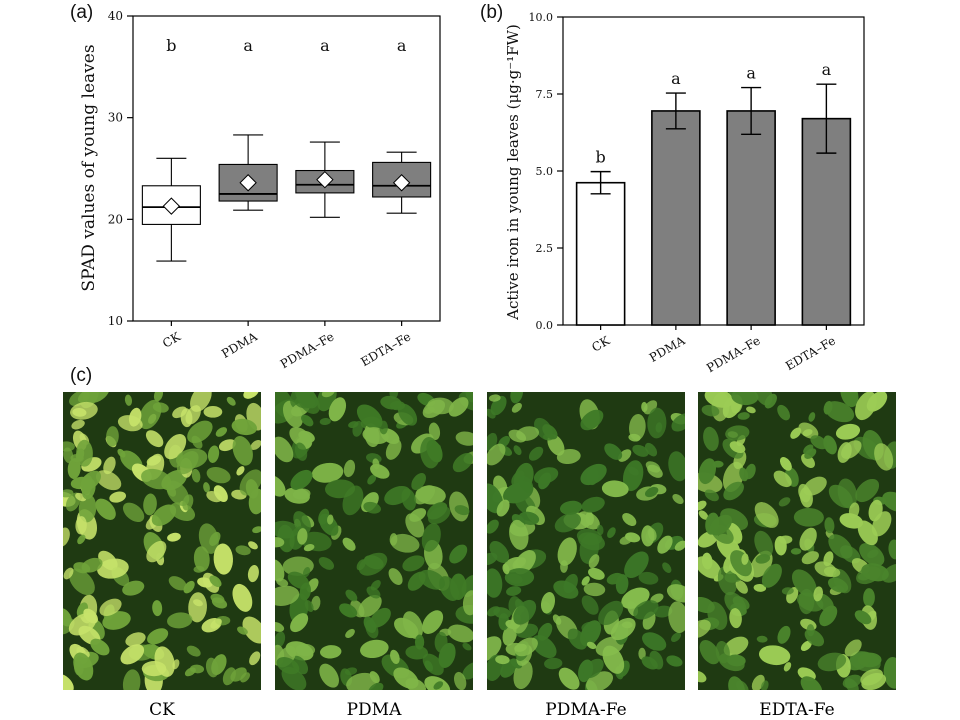 This screenshot has width=960, height=720. What do you see at coordinates (374, 541) in the screenshot?
I see `foliage-image` at bounding box center [374, 541].